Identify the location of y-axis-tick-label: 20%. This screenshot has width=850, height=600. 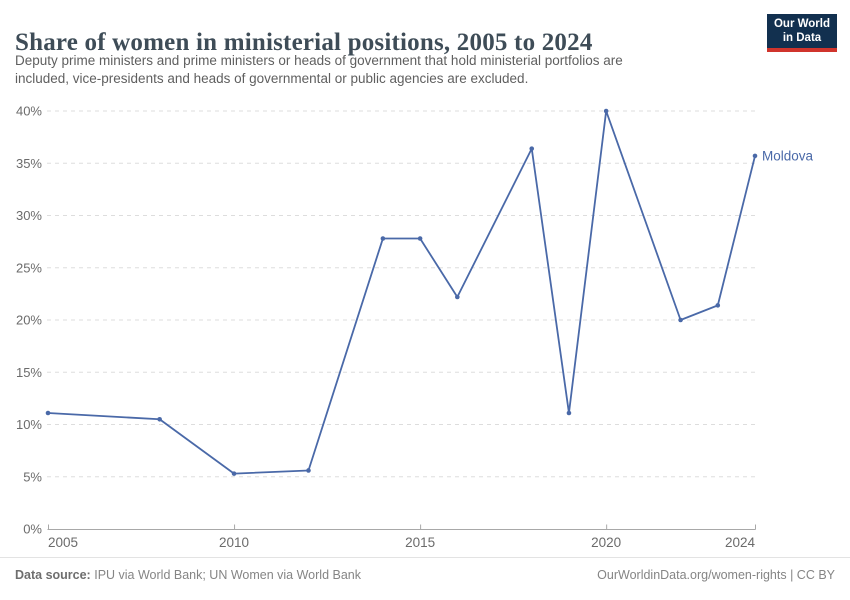
(29, 320).